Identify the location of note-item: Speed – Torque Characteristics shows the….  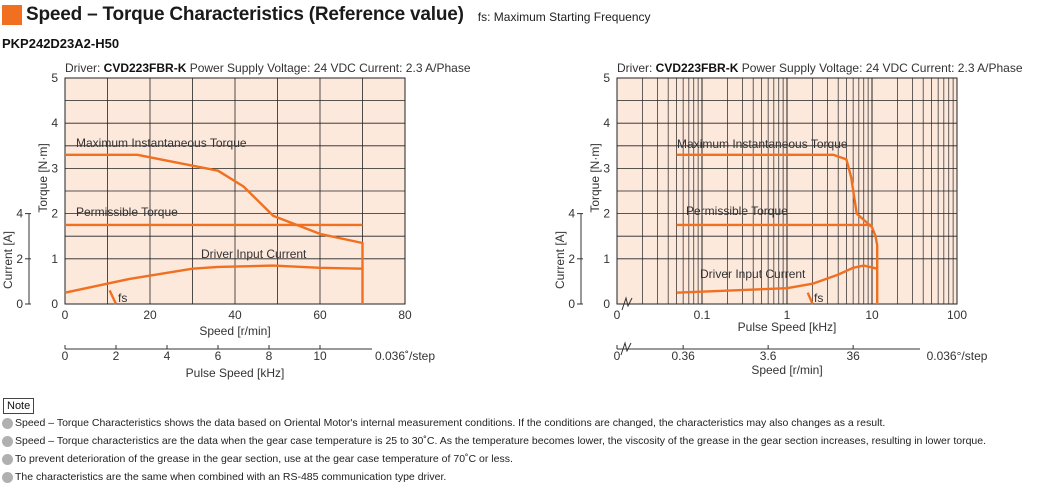
(443, 423).